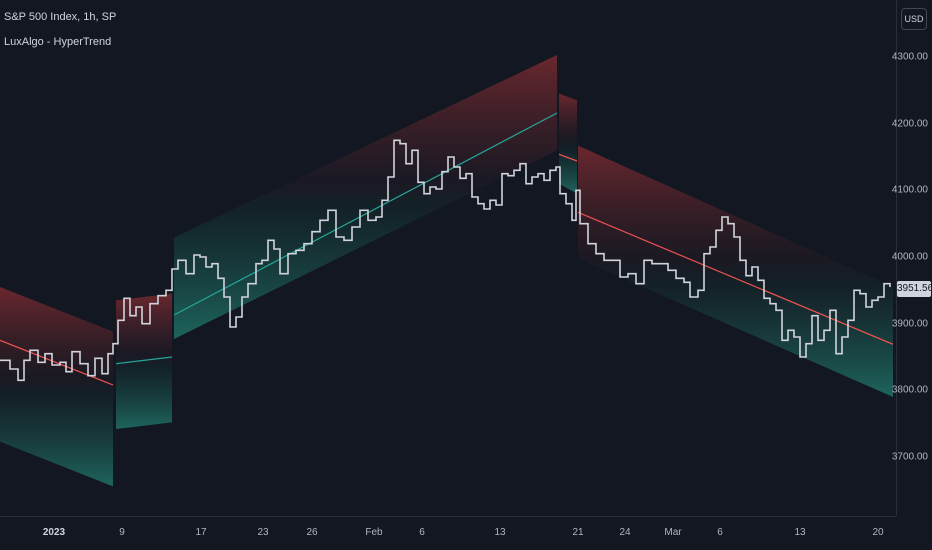  Describe the element at coordinates (909, 124) in the screenshot. I see `price-tick: 4200.00` at that location.